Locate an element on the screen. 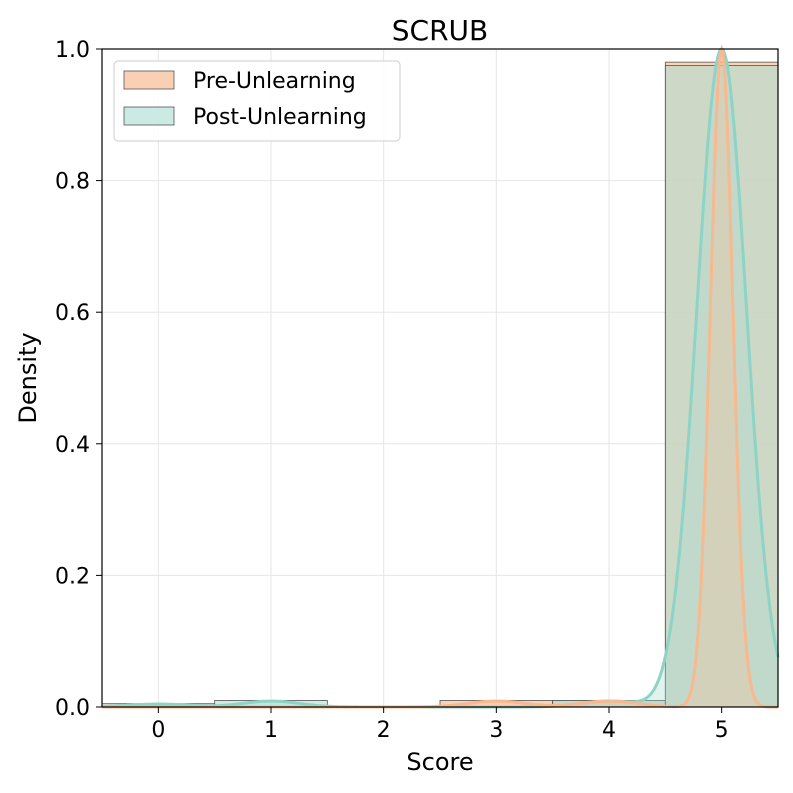 This screenshot has width=793, height=793. x-tick-label: 3 is located at coordinates (496, 730).